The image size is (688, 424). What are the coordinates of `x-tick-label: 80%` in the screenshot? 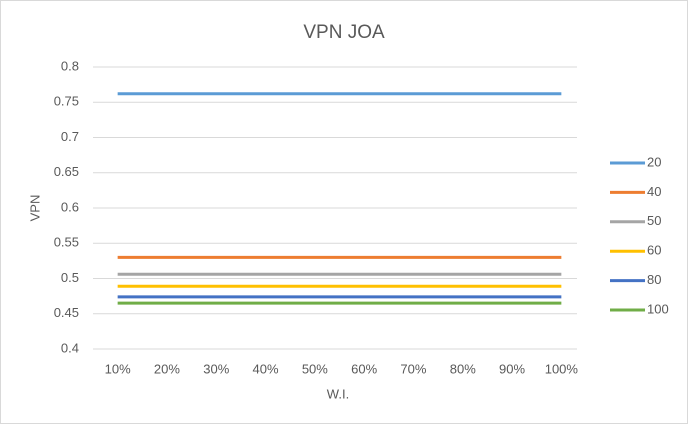 It's located at (463, 368).